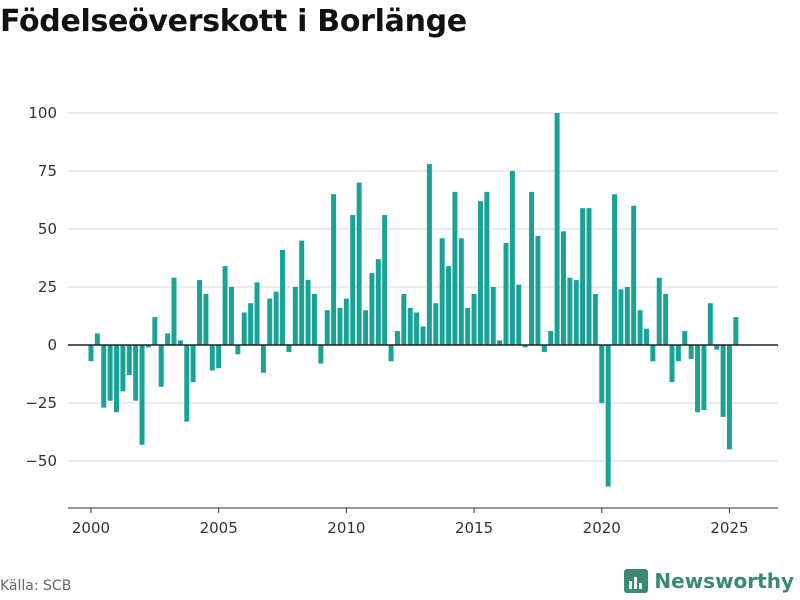 Image resolution: width=800 pixels, height=600 pixels. I want to click on source-label: Källa: SCB, so click(36, 586).